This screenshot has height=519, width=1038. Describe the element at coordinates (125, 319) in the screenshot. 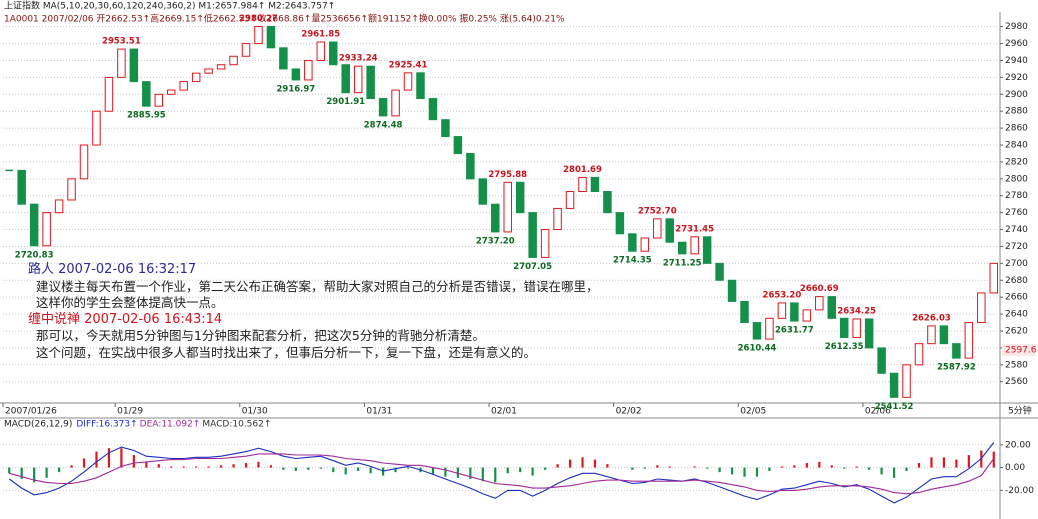

I see `comment-heading: 缠中说禅 2007-02-06 16:43:14` at that location.